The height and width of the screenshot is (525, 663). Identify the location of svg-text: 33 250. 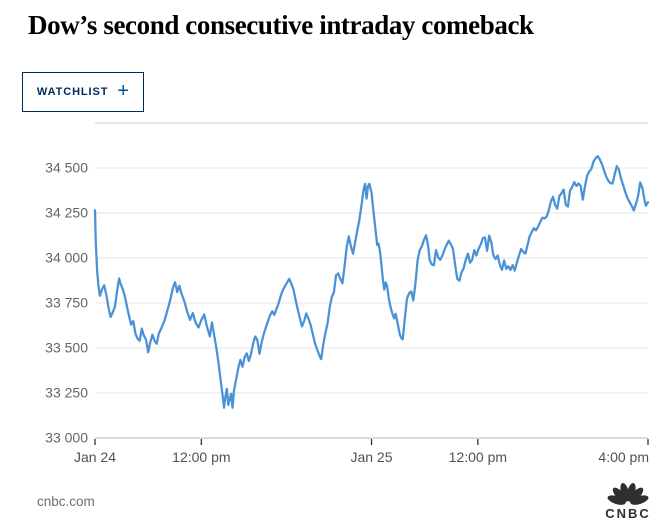
(66, 393).